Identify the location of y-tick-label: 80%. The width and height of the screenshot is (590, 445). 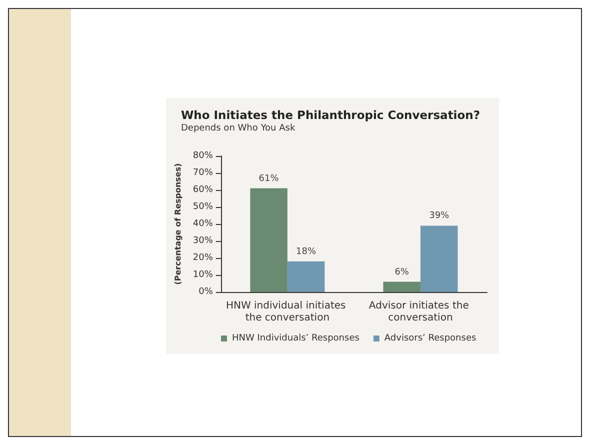
(203, 156).